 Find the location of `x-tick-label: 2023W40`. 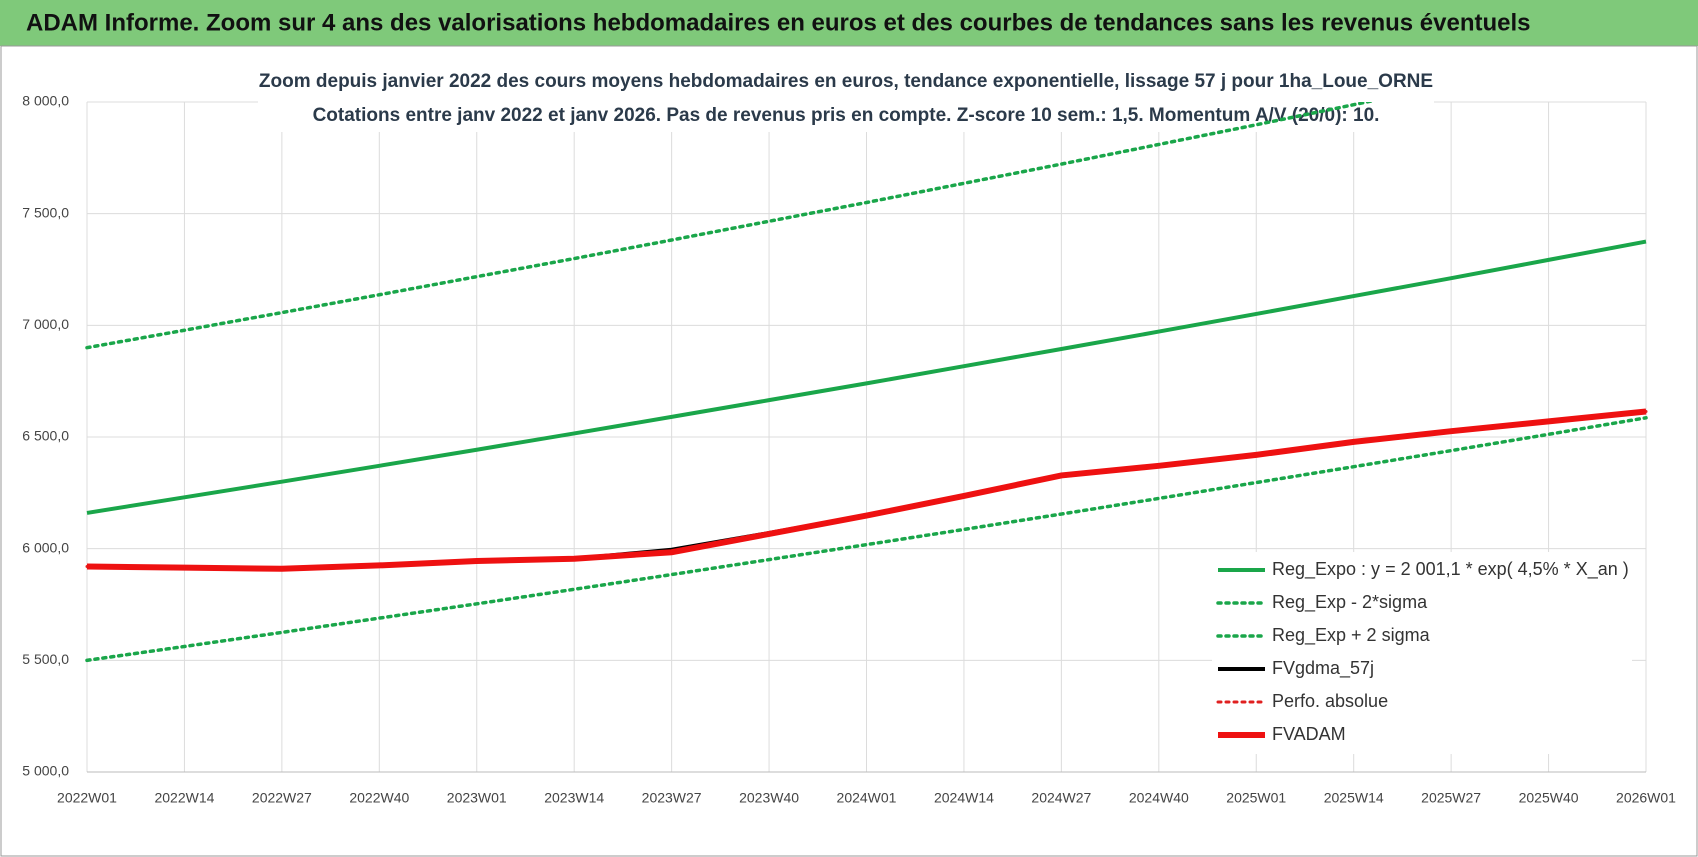

x-tick-label: 2023W40 is located at coordinates (769, 798).